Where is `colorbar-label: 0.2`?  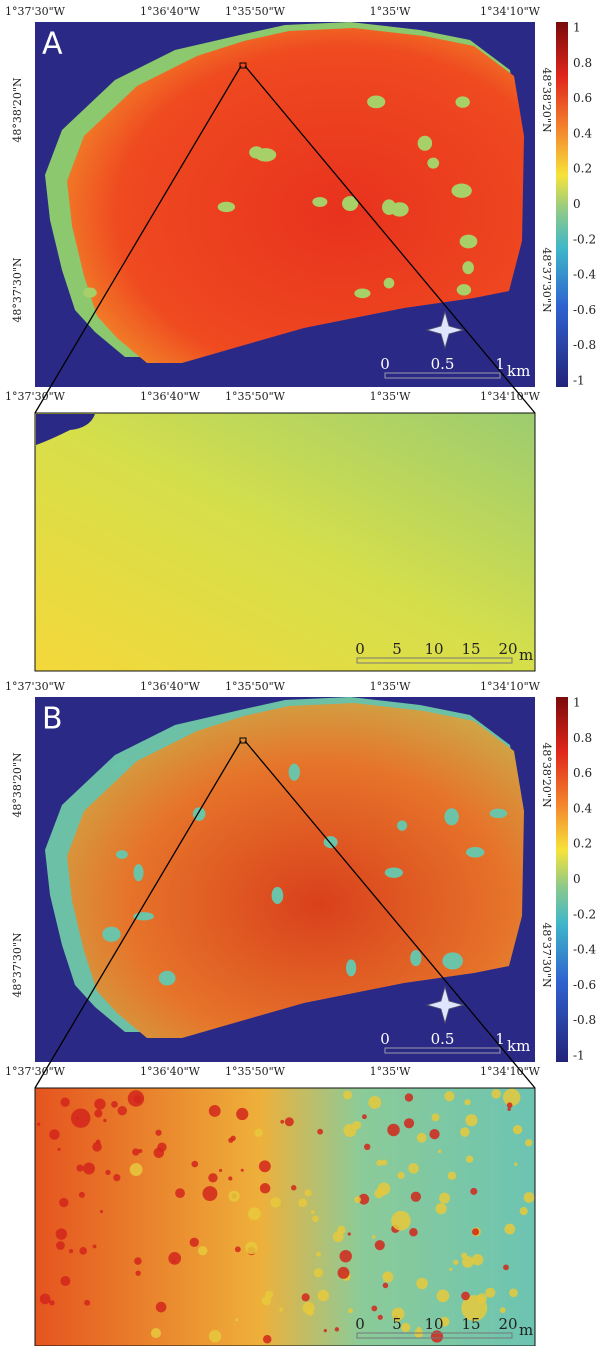 colorbar-label: 0.2 is located at coordinates (582, 844).